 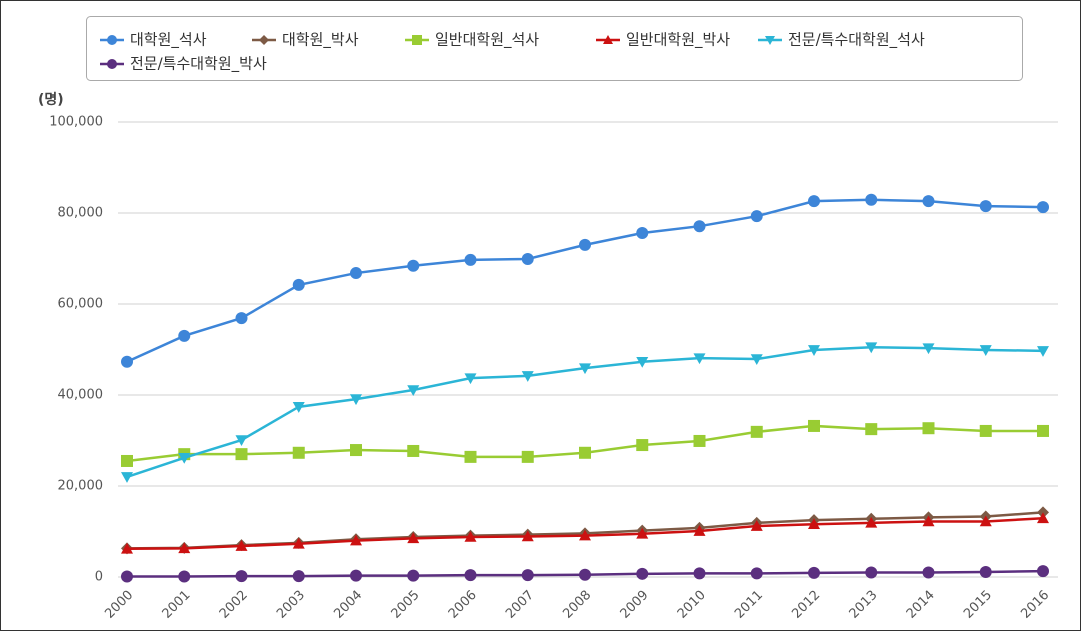 I want to click on legend-item: 전문/특수대학원_석사, so click(x=841, y=40).